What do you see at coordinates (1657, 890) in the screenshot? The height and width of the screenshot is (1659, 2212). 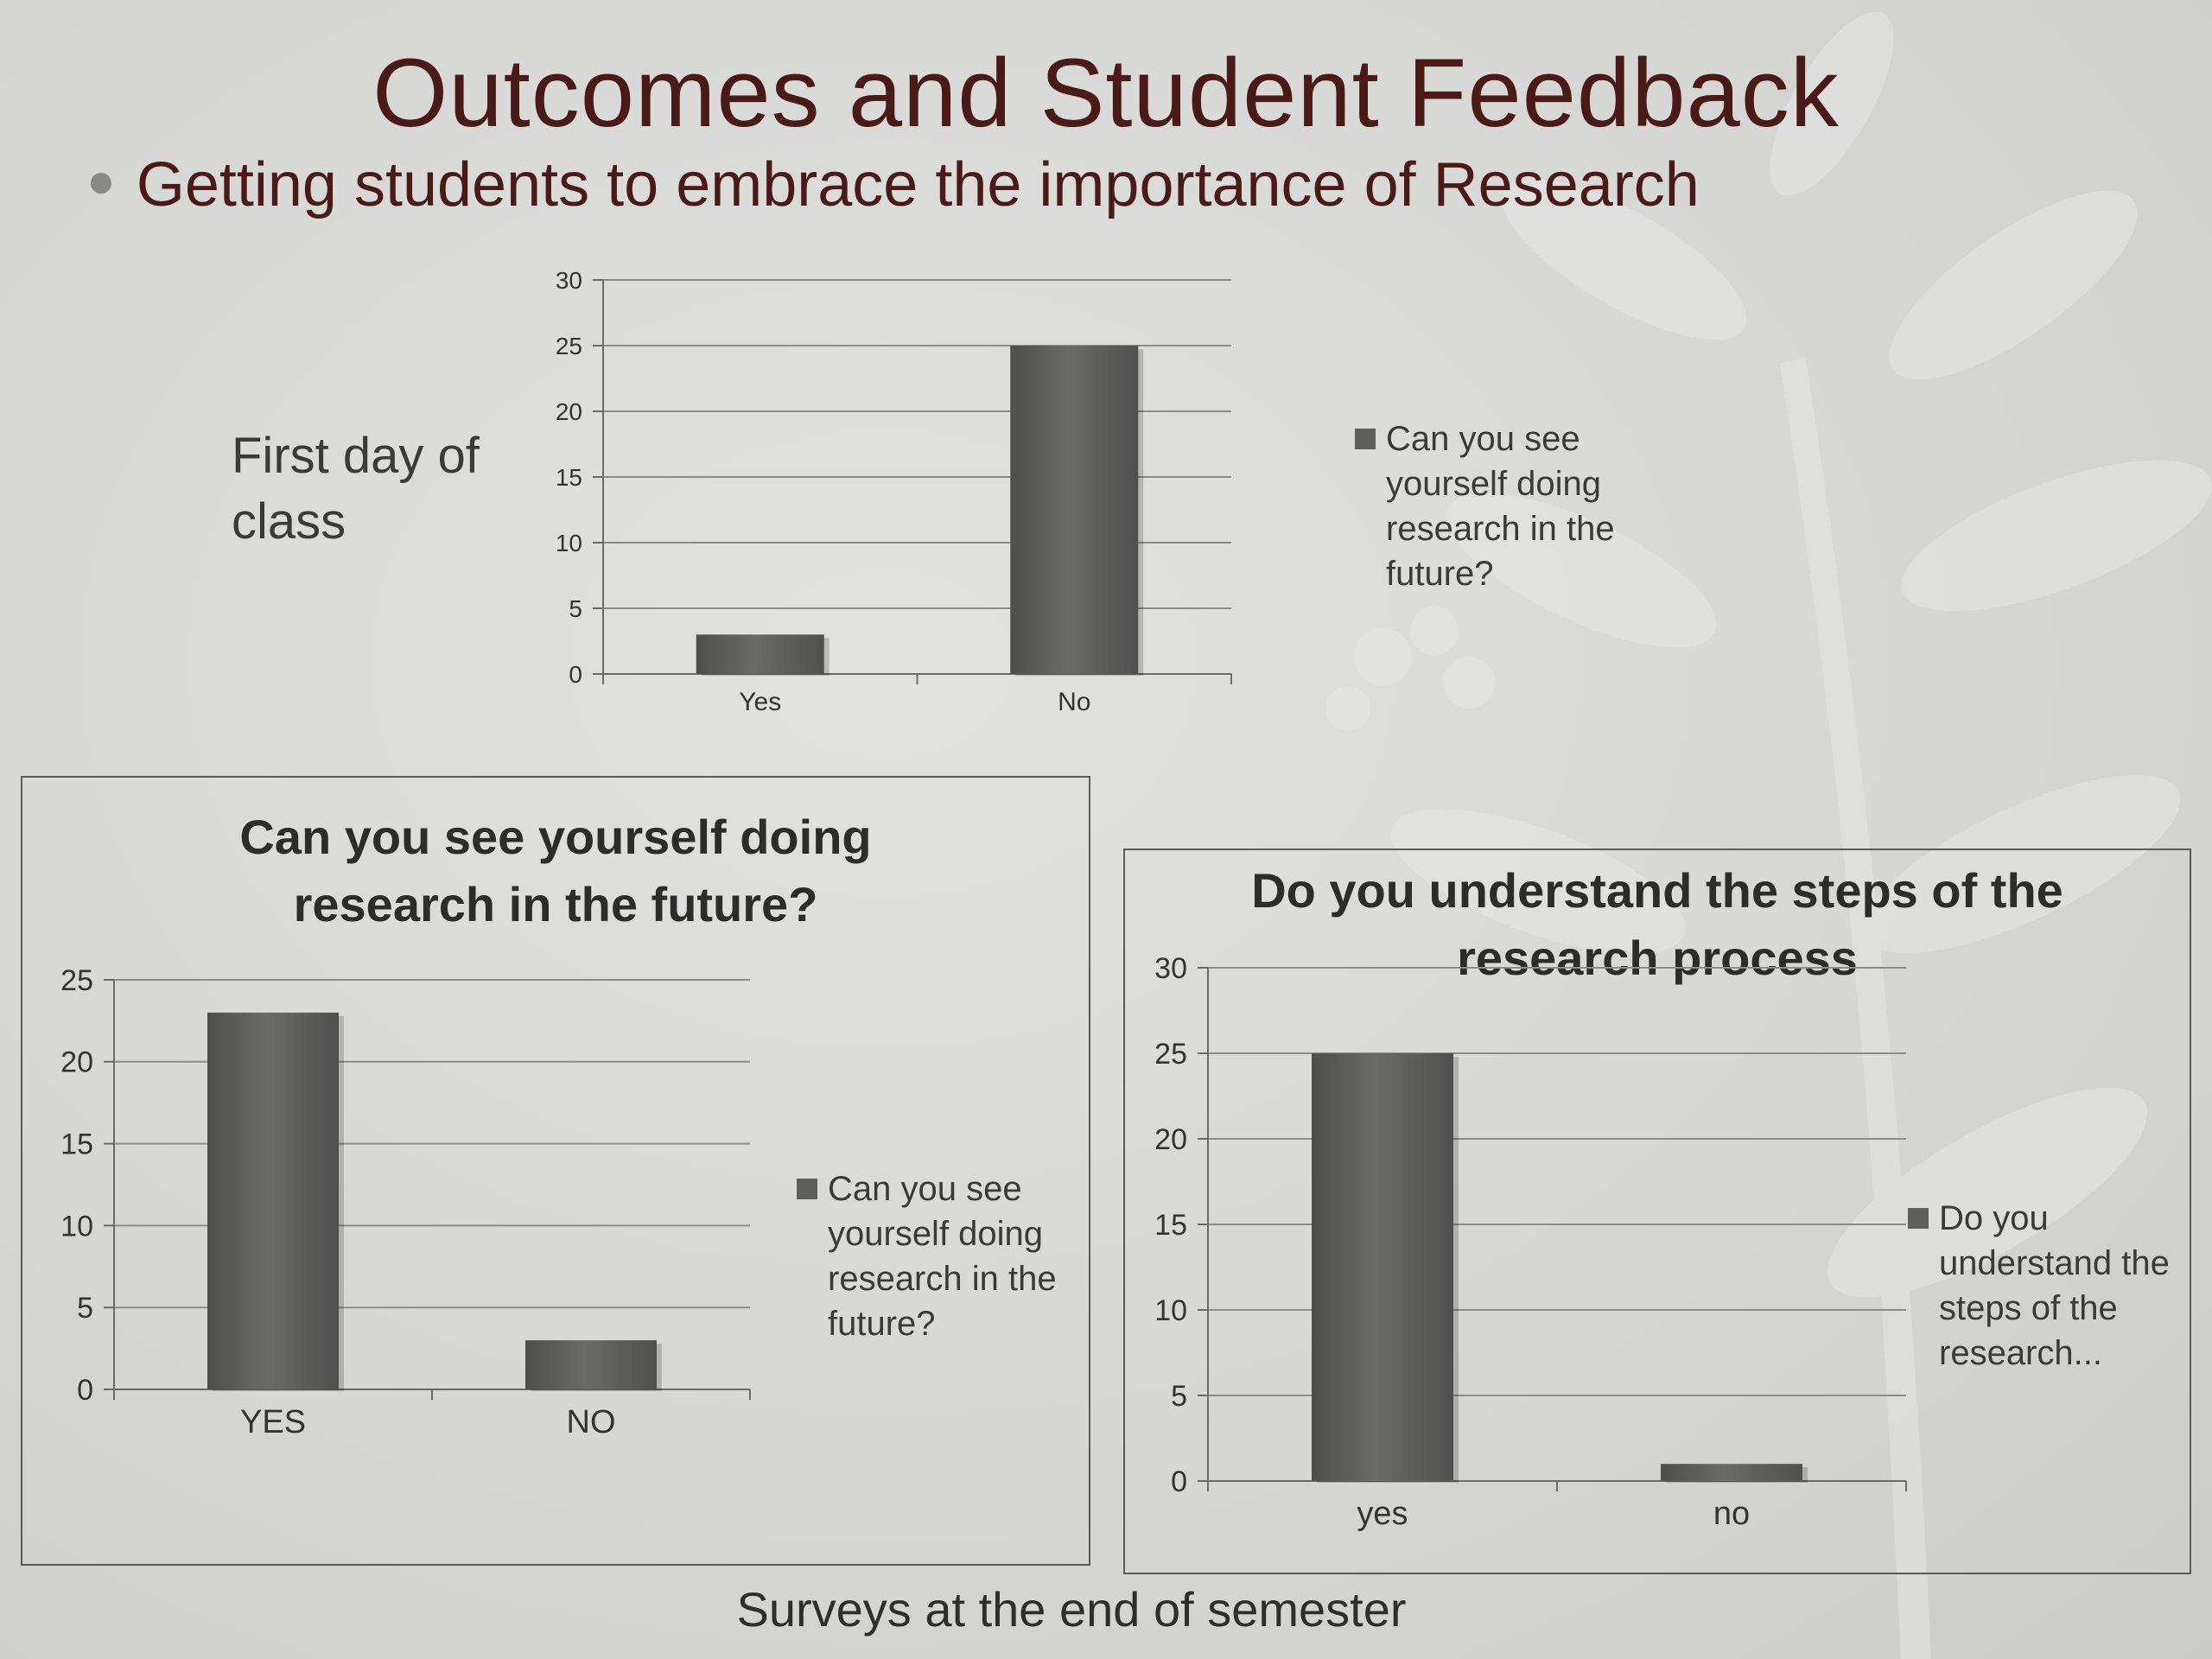 I see `chart-title-line: Do you understand the steps of the` at bounding box center [1657, 890].